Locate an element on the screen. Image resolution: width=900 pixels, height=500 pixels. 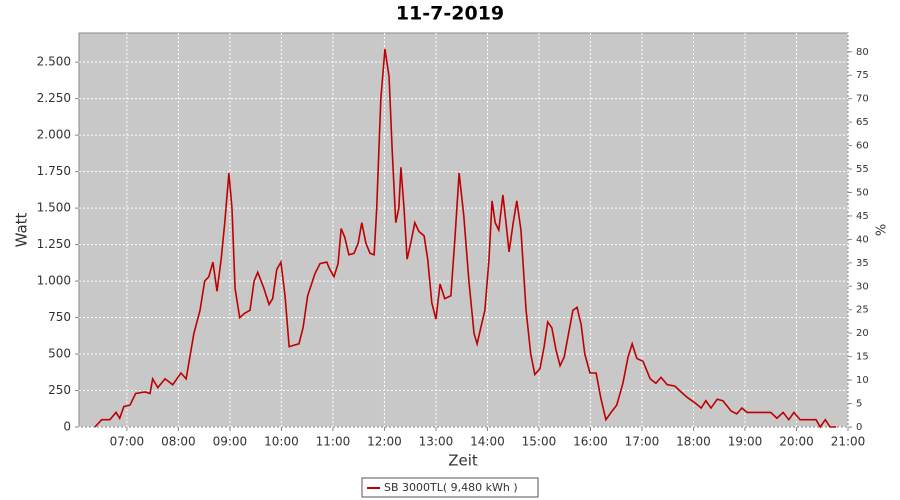
x-tick-label: 17:00 is located at coordinates (642, 442).